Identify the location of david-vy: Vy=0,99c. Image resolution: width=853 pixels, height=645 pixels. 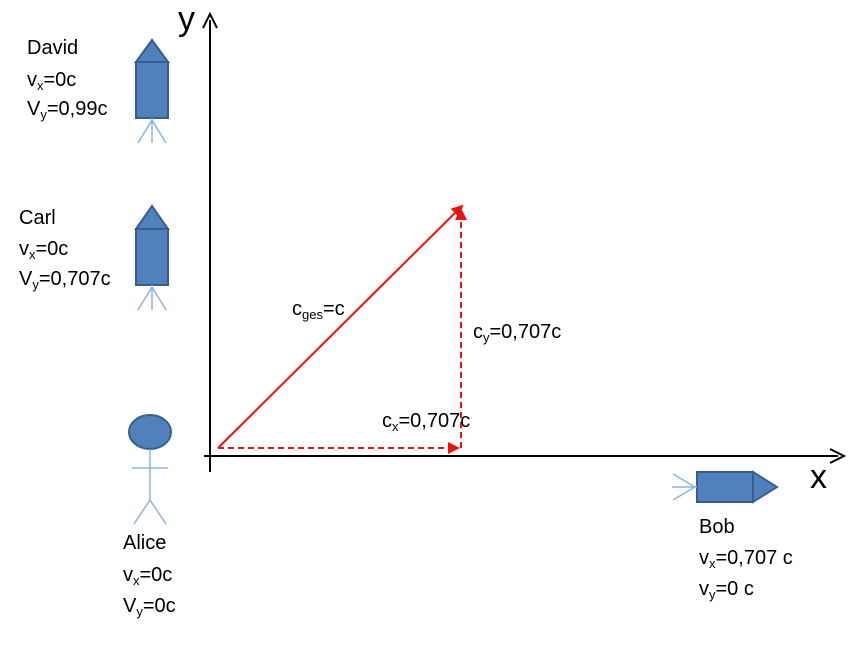
(67, 110).